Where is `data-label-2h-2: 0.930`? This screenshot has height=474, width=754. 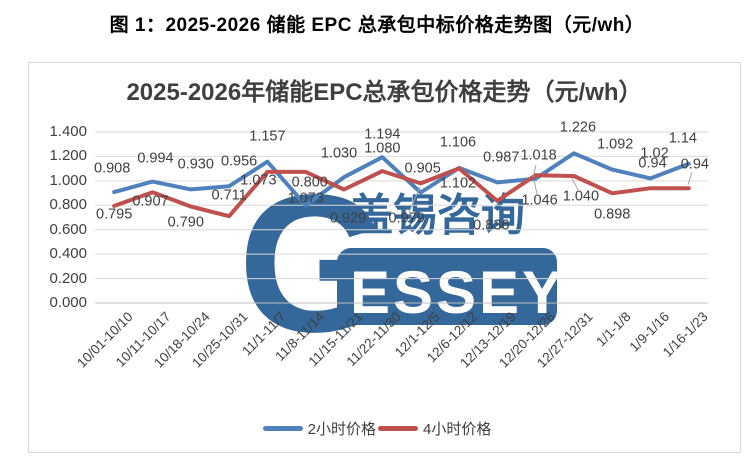 data-label-2h-2: 0.930 is located at coordinates (195, 164).